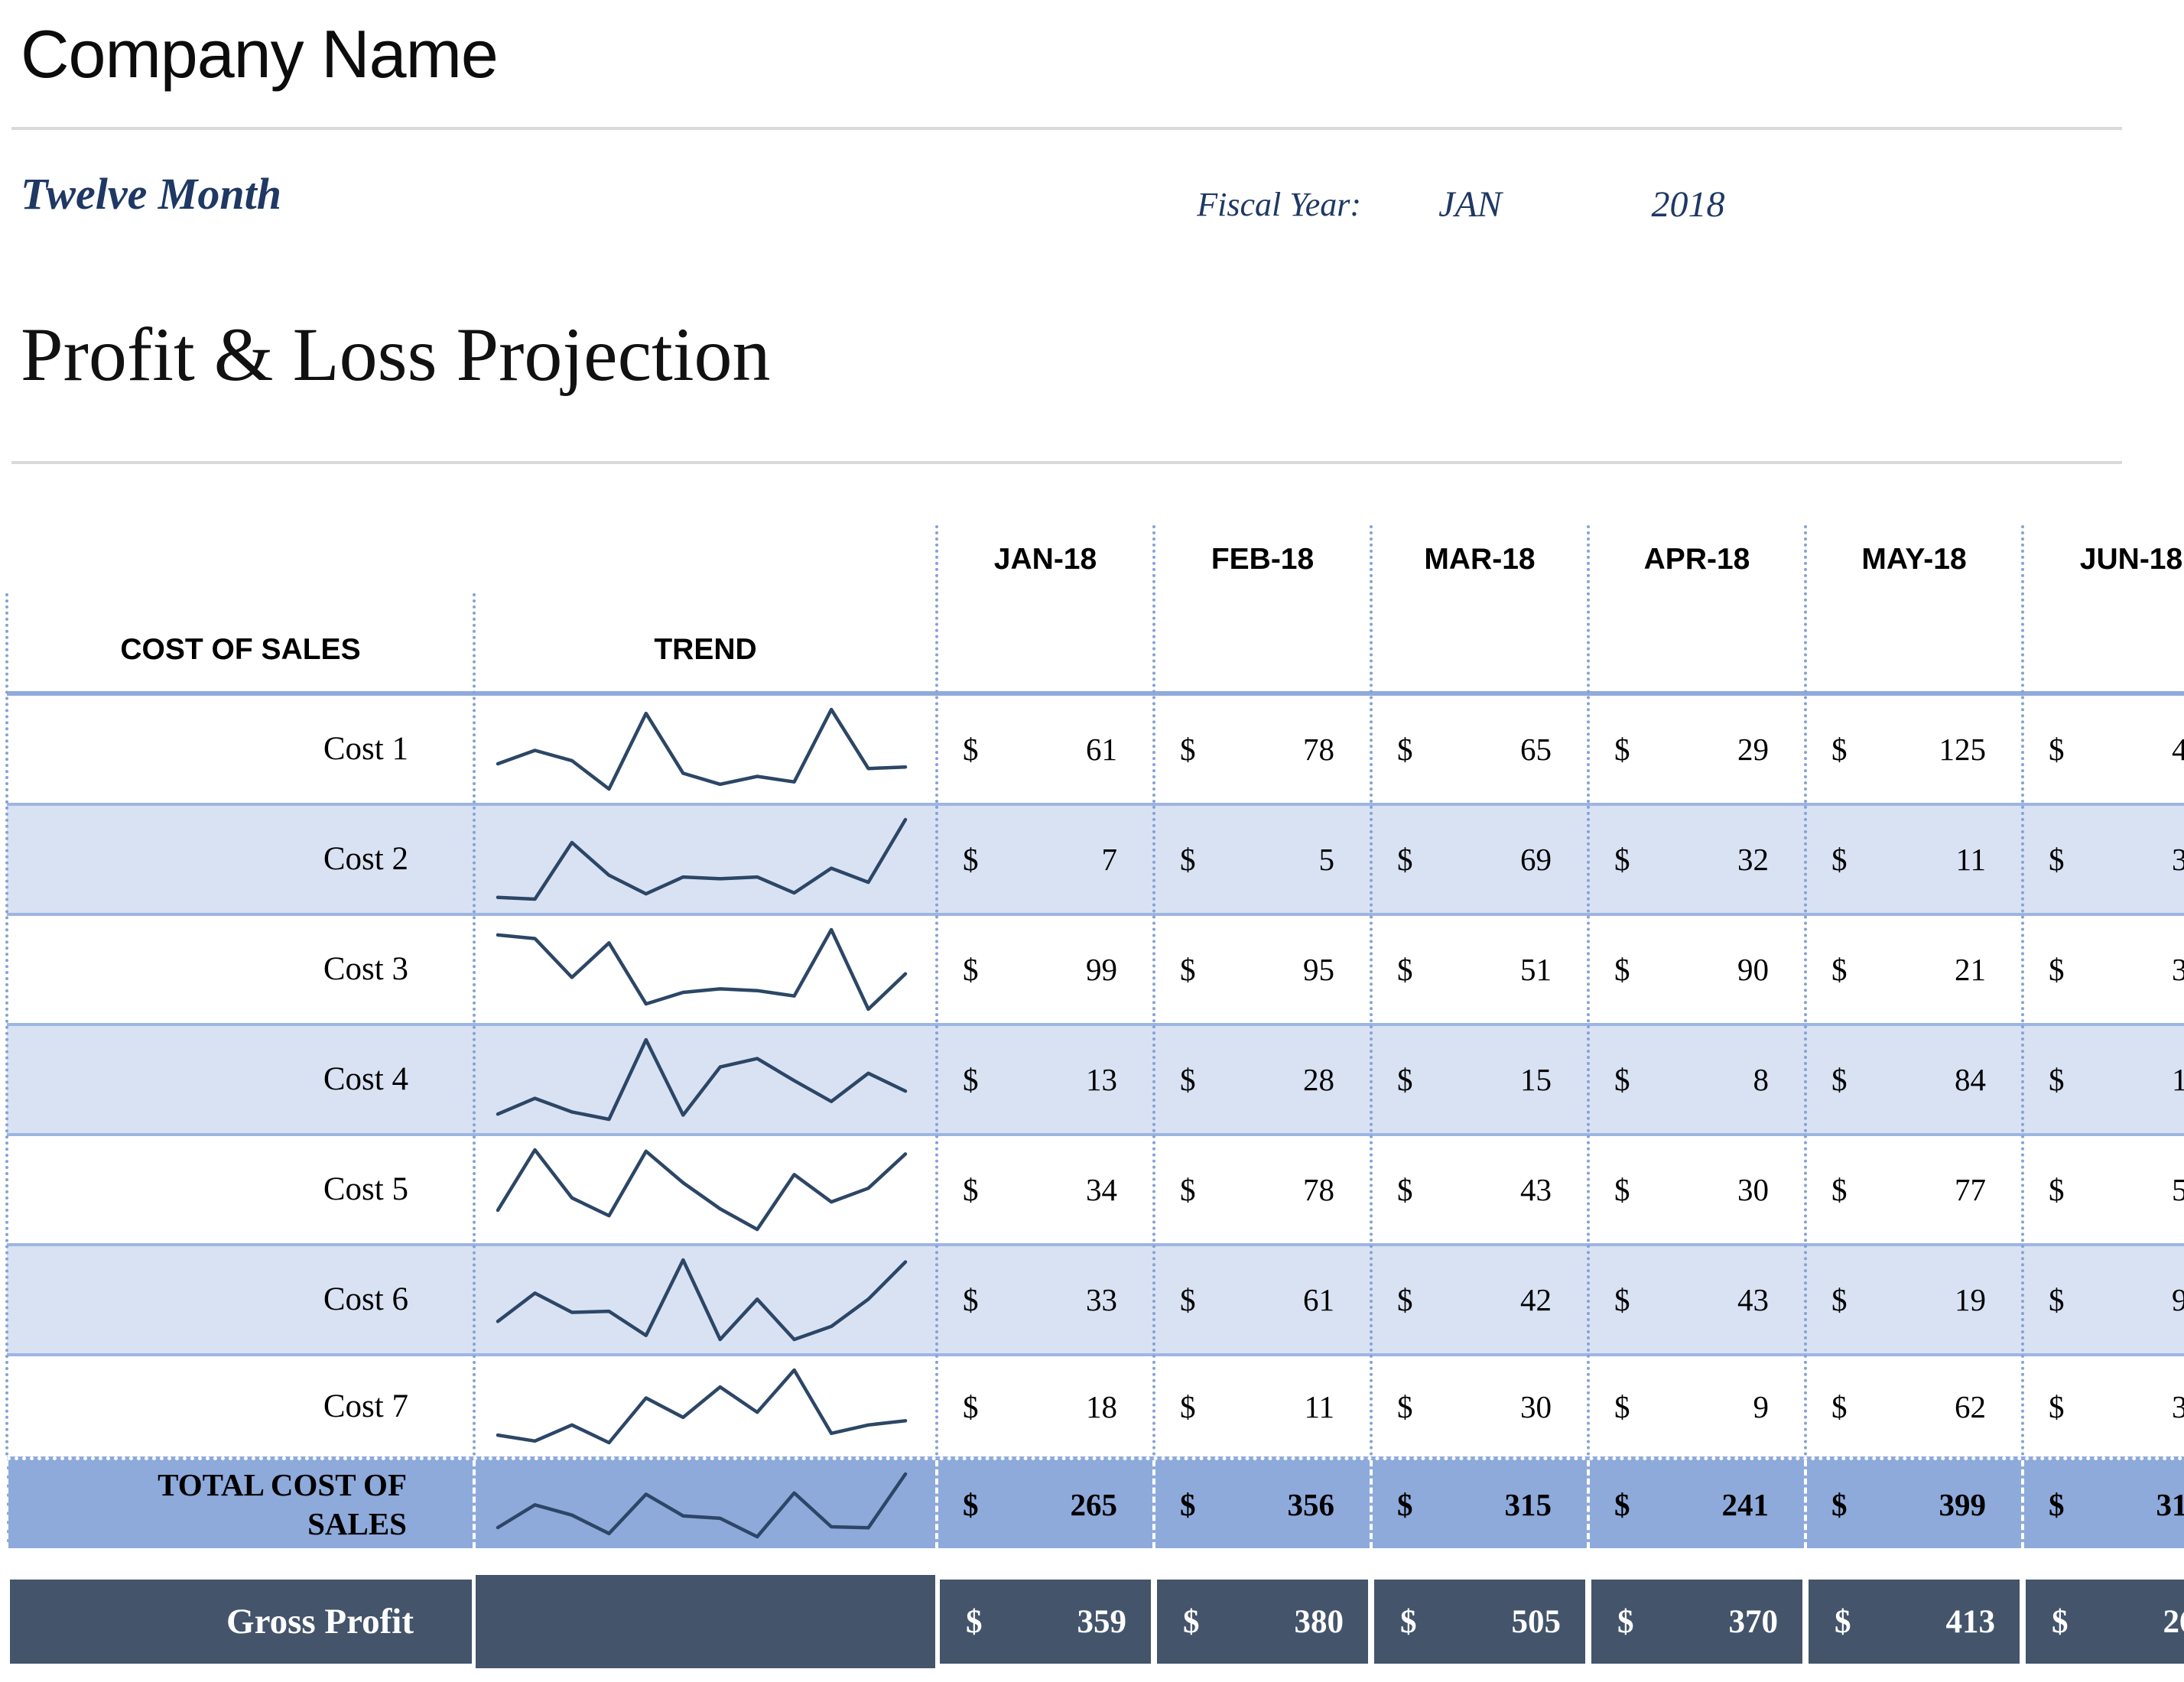  Describe the element at coordinates (1045, 1299) in the screenshot. I see `value-cell: $33` at that location.